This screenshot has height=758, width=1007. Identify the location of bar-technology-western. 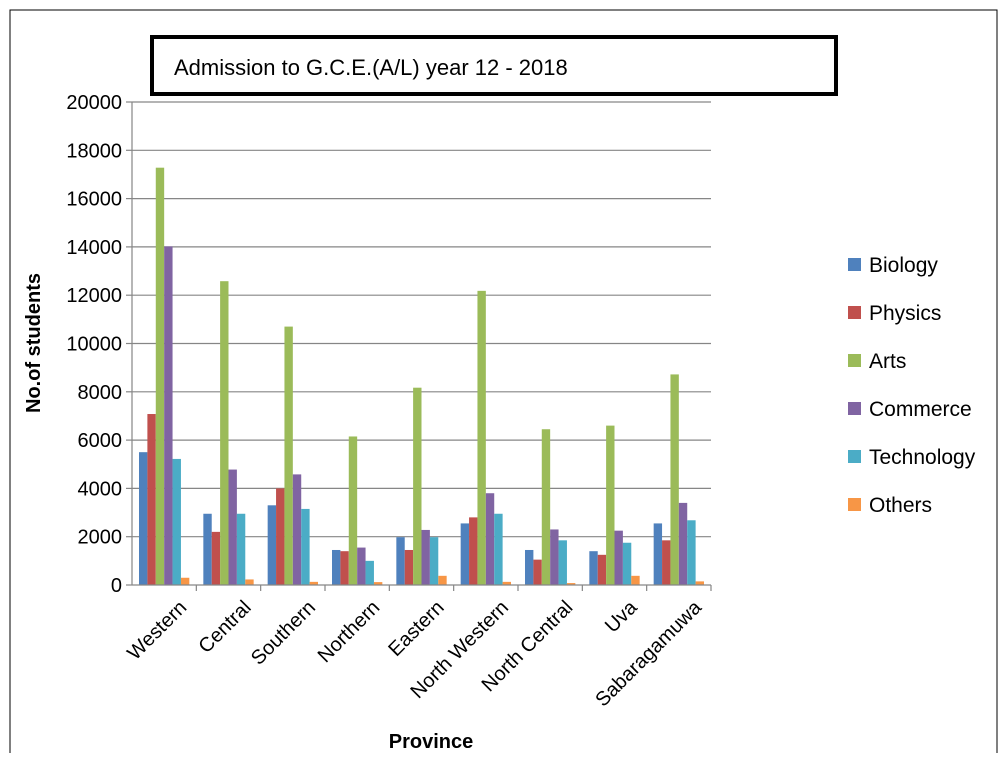
(176, 521).